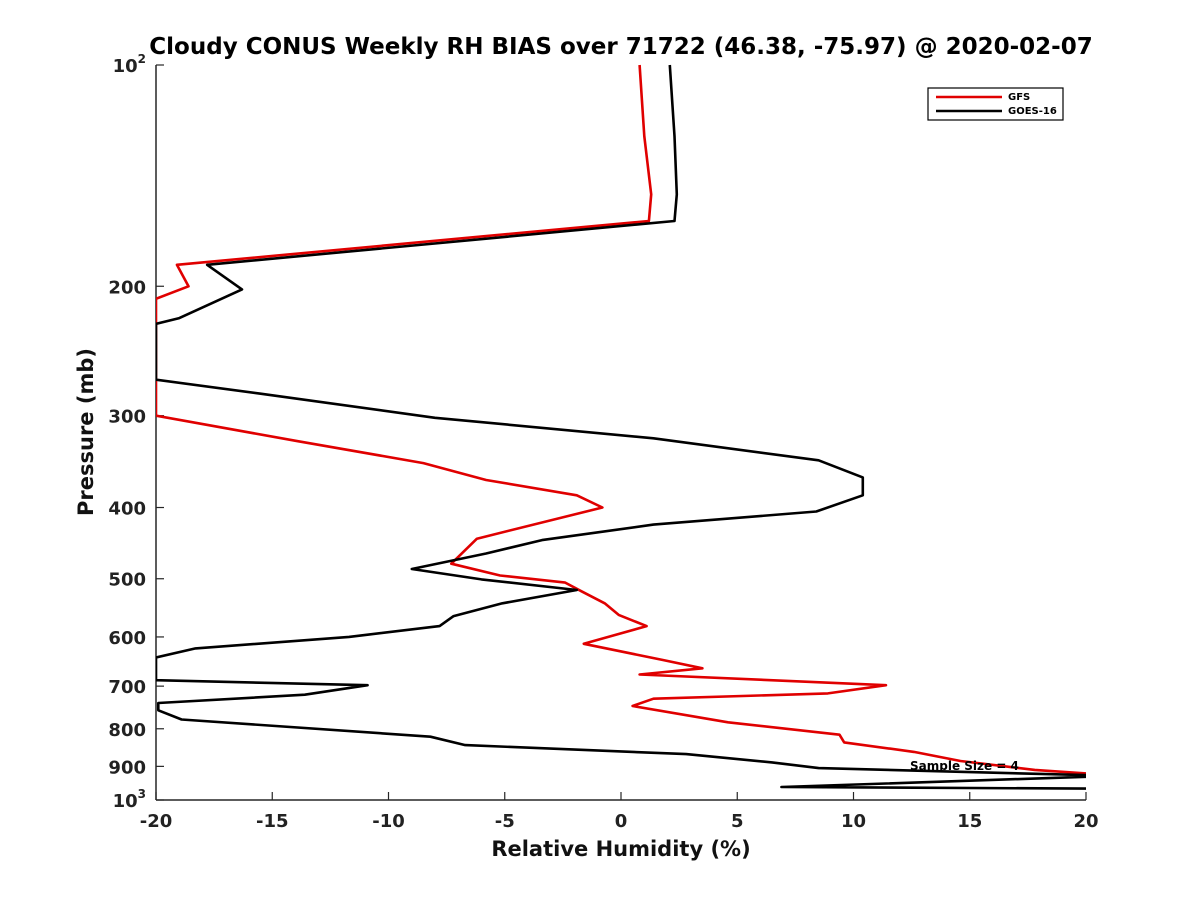 This screenshot has height=900, width=1200. I want to click on legend-label-goes16: GOES-16, so click(1032, 111).